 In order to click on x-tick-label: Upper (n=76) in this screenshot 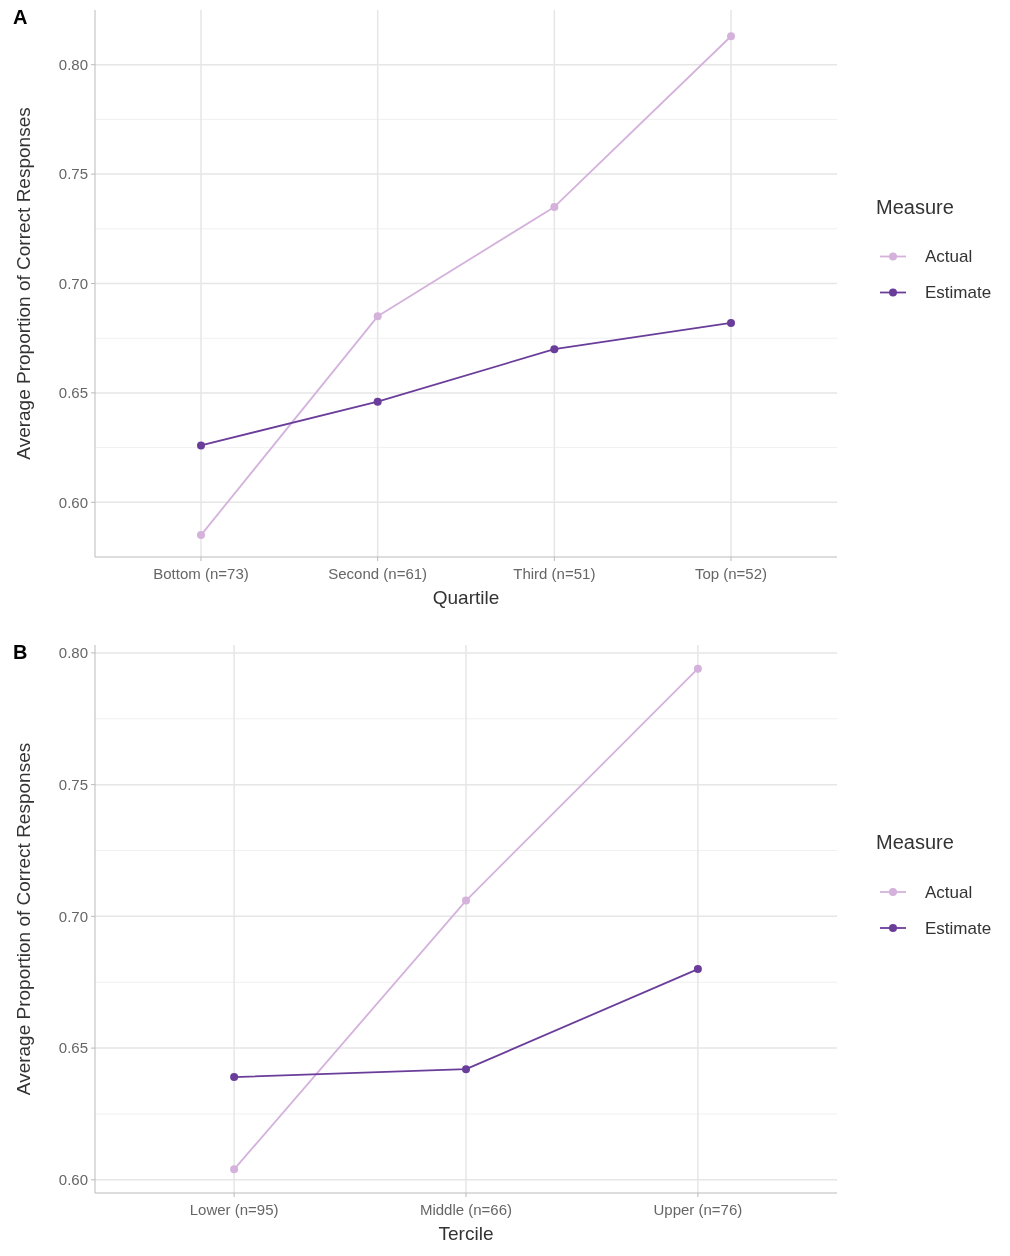, I will do `click(698, 1209)`.